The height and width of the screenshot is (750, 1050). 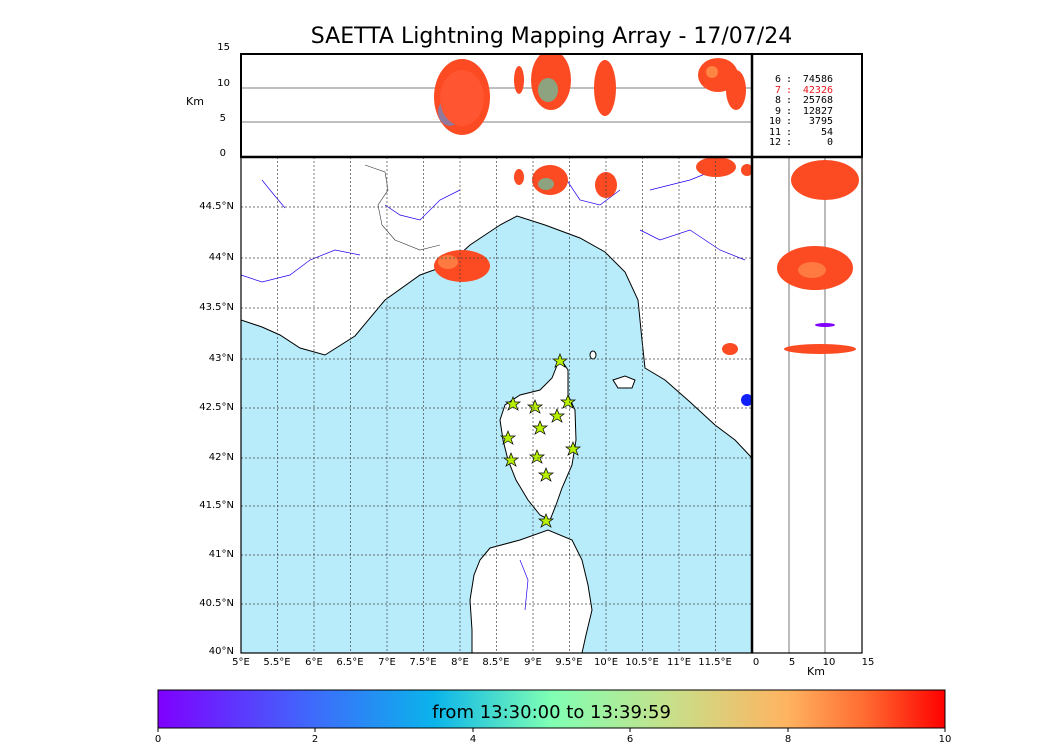 I want to click on alt-tick: 5, so click(x=222, y=118).